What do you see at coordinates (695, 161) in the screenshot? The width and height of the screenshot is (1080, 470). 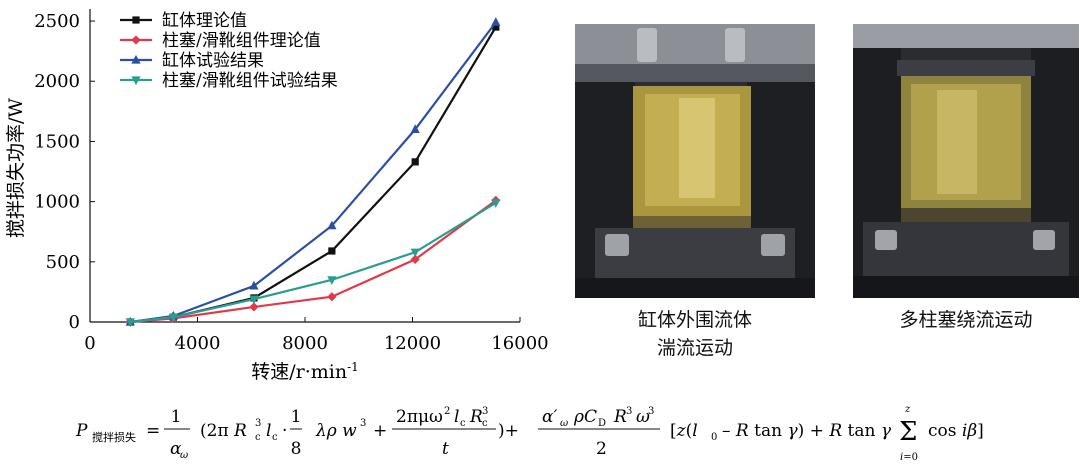 I see `cylinder-turbulence-photo` at bounding box center [695, 161].